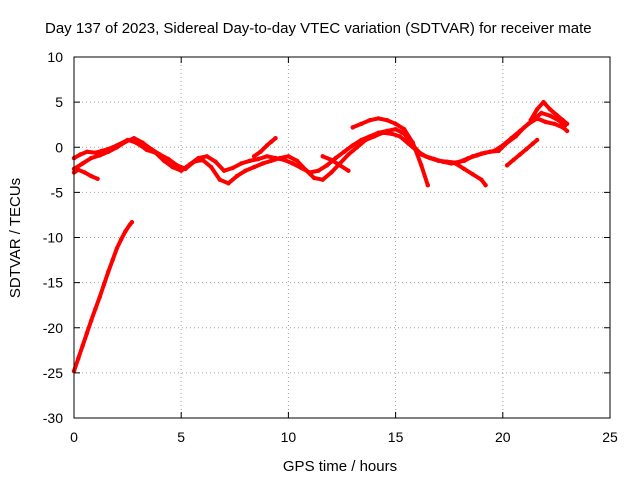 Image resolution: width=640 pixels, height=480 pixels. I want to click on series-trace-i, so click(549, 113).